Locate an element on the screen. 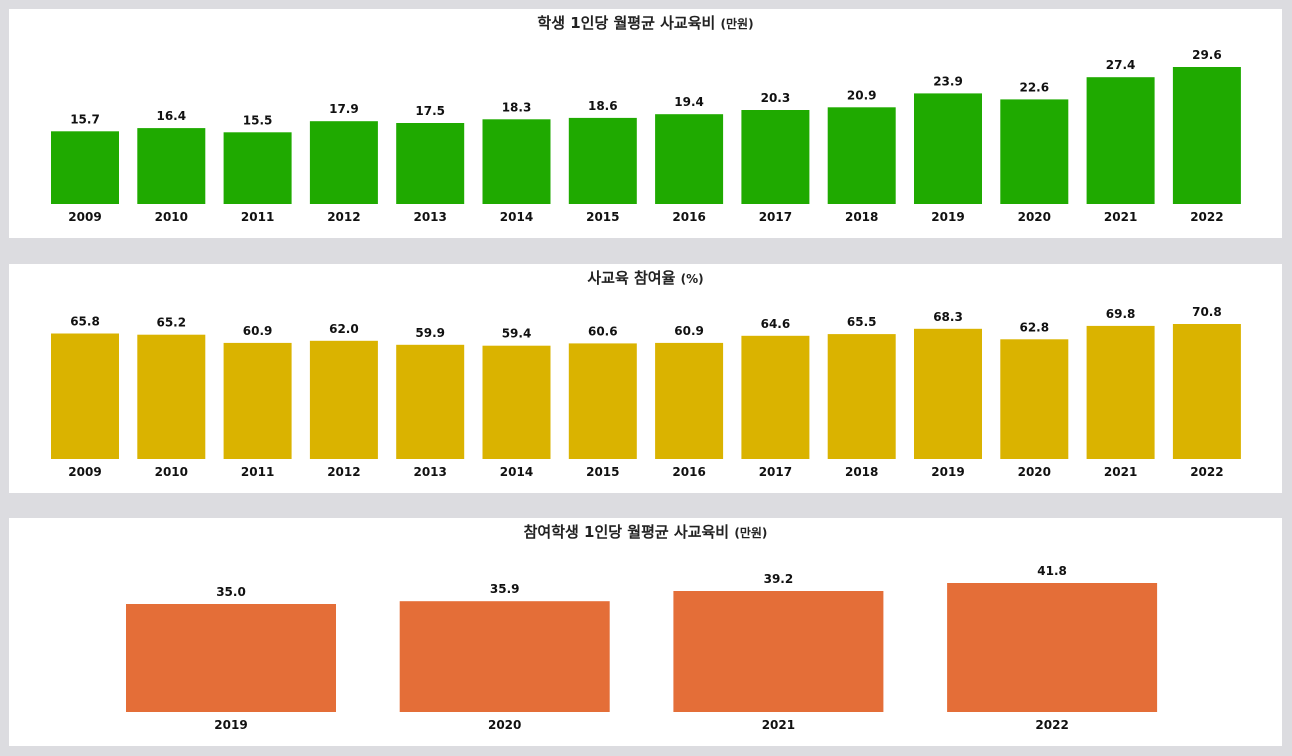 The image size is (1292, 756). data-label-2015: 60.6 is located at coordinates (603, 331).